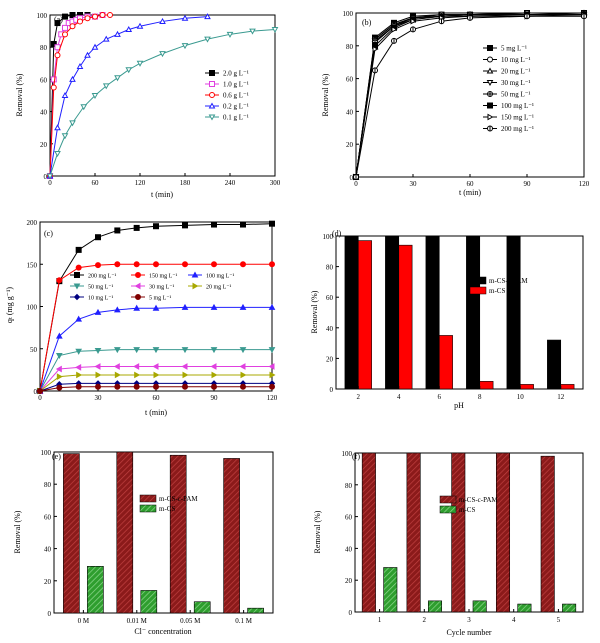  I want to click on x-axis-label: t (min), so click(156, 412).